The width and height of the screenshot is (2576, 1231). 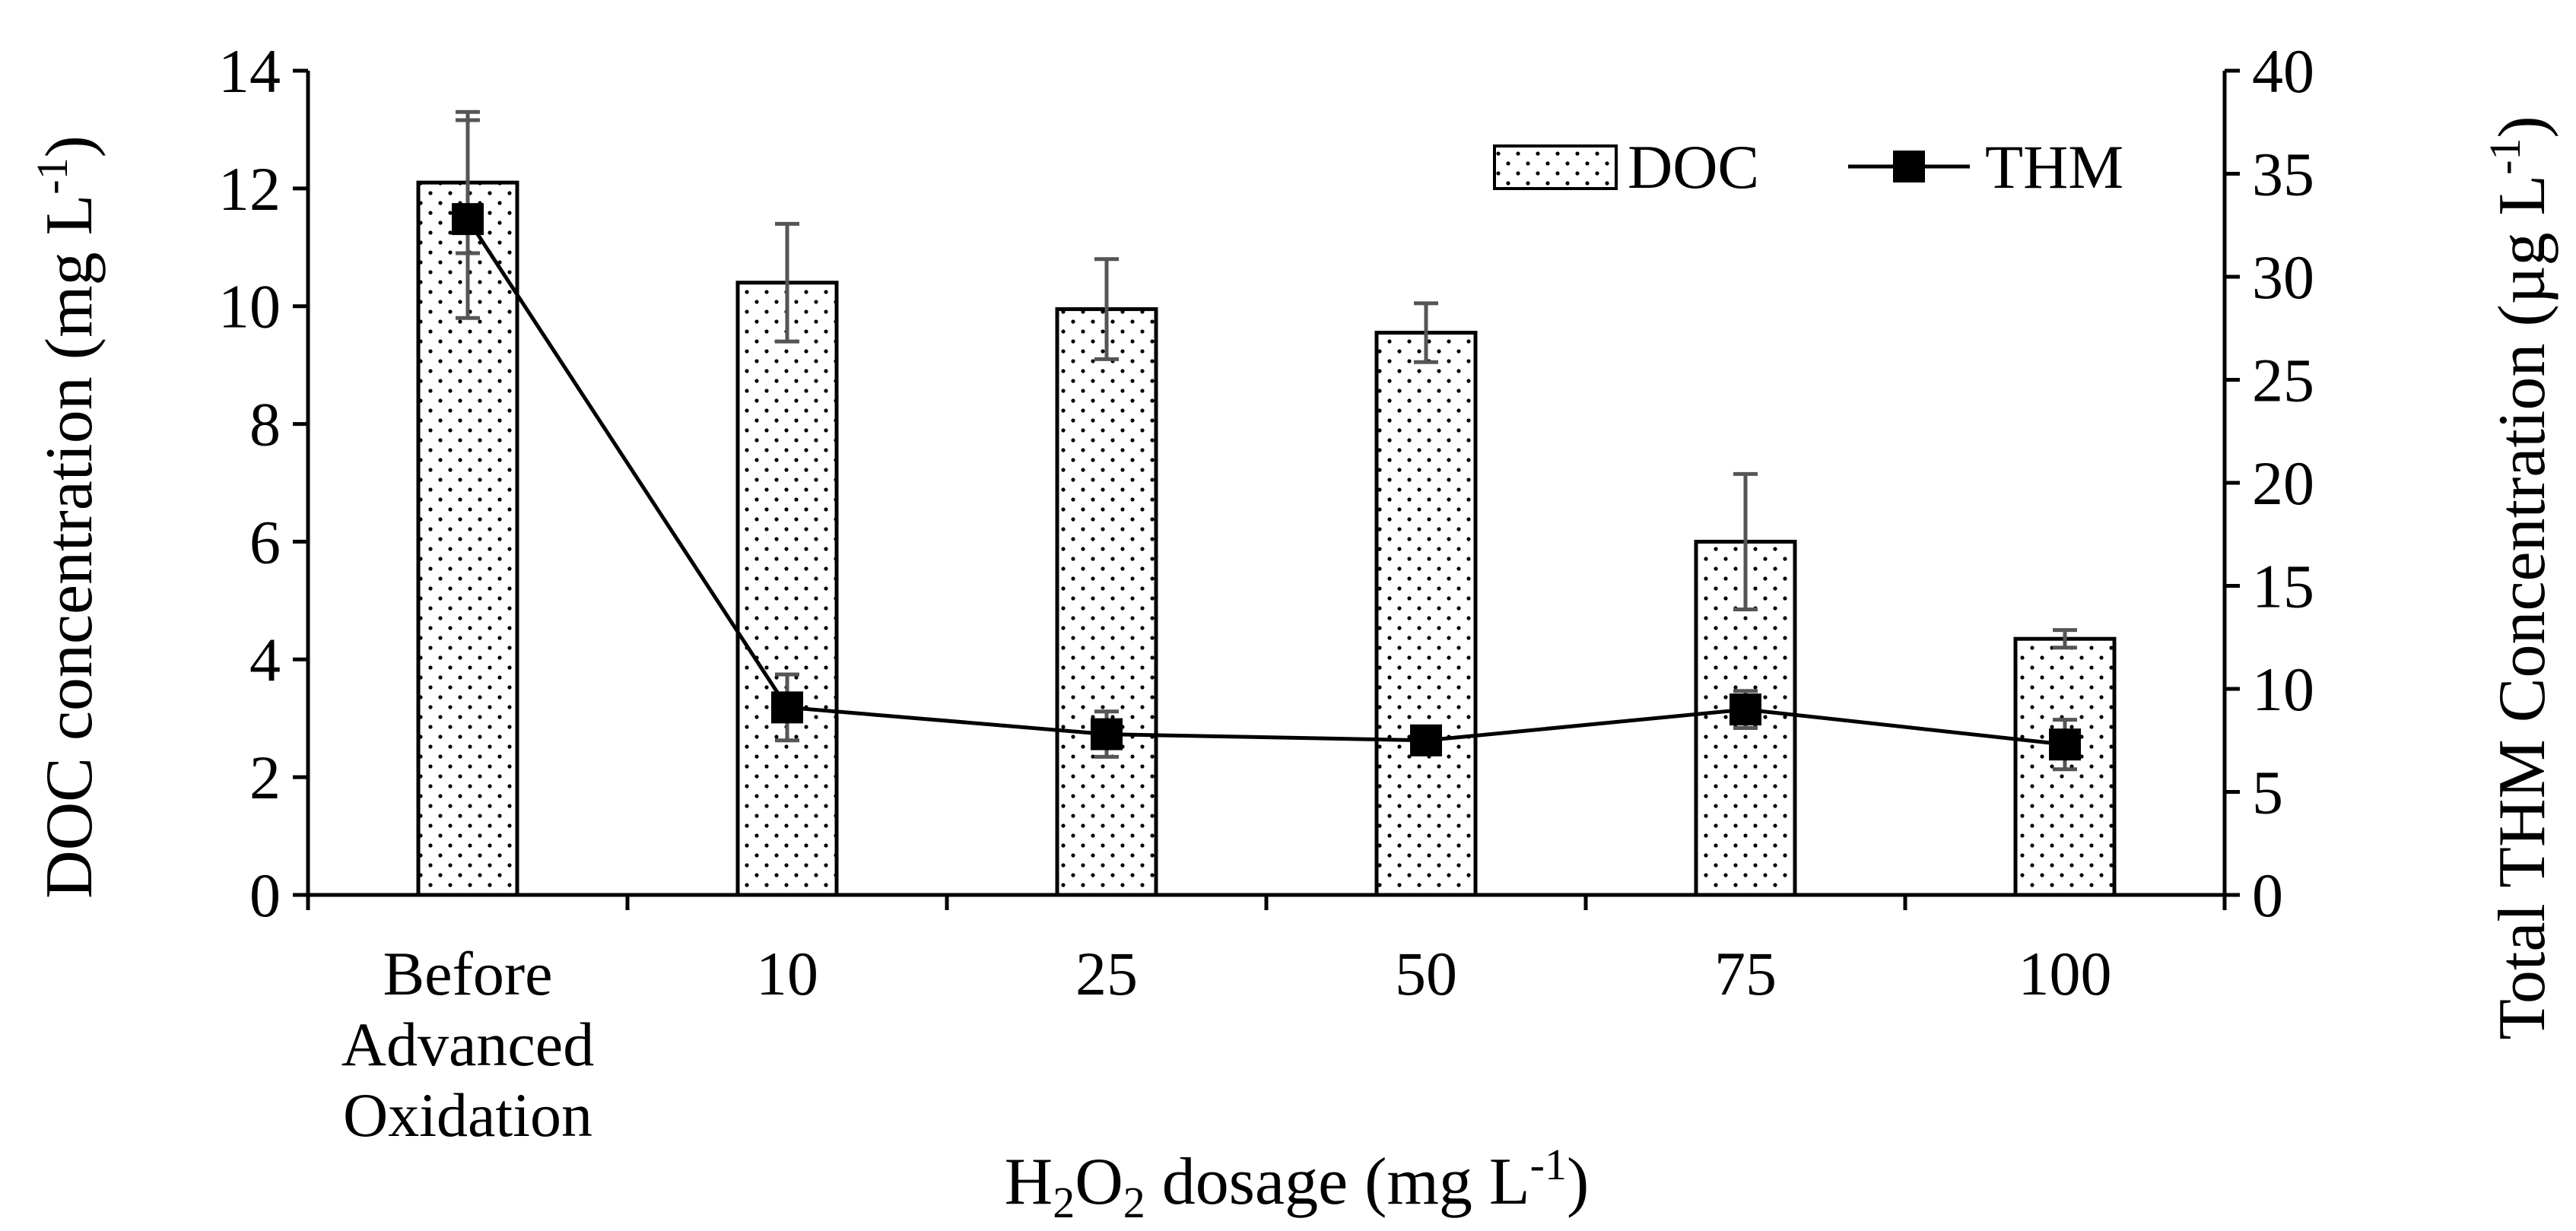 What do you see at coordinates (1578, 1182) in the screenshot?
I see `x-title-close: )` at bounding box center [1578, 1182].